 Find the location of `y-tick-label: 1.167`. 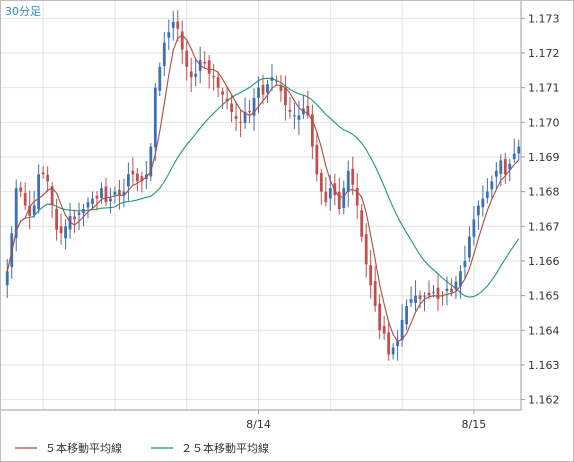

y-tick-label: 1.167 is located at coordinates (544, 226).